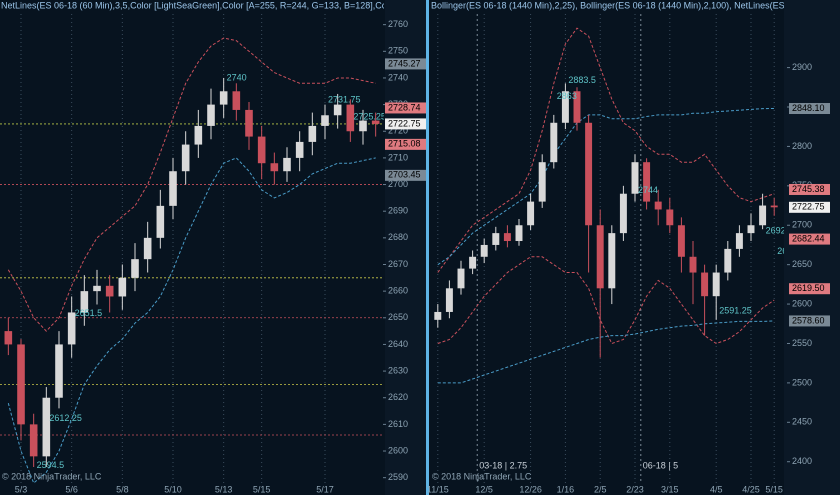  Describe the element at coordinates (344, 99) in the screenshot. I see `price-label: 2731.75` at that location.